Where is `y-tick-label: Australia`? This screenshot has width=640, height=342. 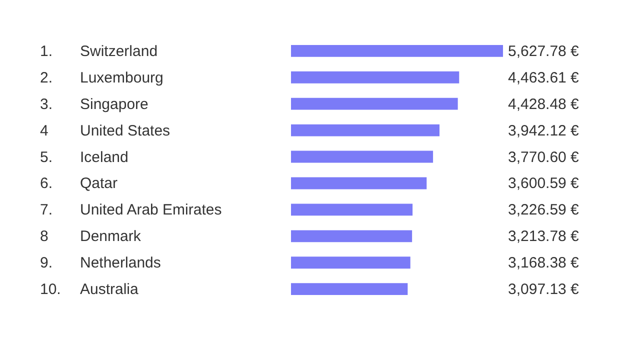 y-tick-label: Australia is located at coordinates (110, 289).